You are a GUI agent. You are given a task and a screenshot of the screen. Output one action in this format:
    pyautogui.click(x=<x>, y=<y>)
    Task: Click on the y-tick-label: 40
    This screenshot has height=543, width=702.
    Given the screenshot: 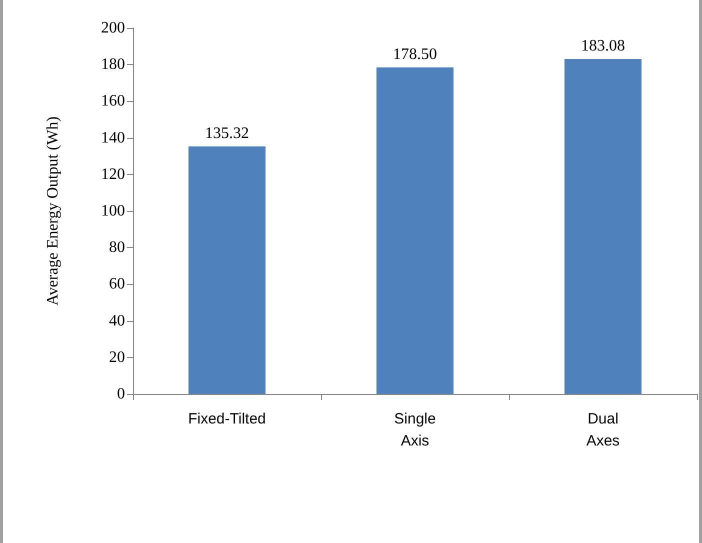 What is the action you would take?
    pyautogui.click(x=117, y=321)
    